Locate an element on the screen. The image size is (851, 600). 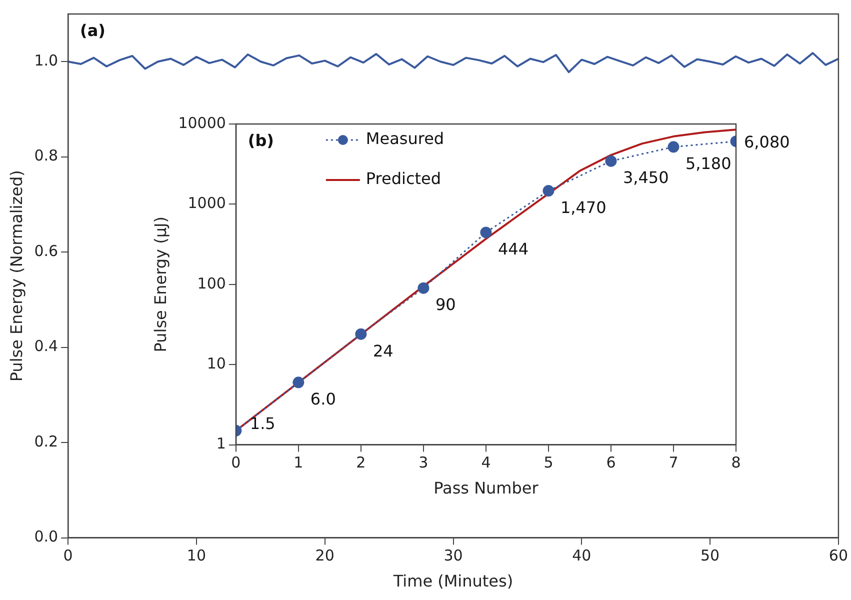
data-label: 6.0 is located at coordinates (323, 399).